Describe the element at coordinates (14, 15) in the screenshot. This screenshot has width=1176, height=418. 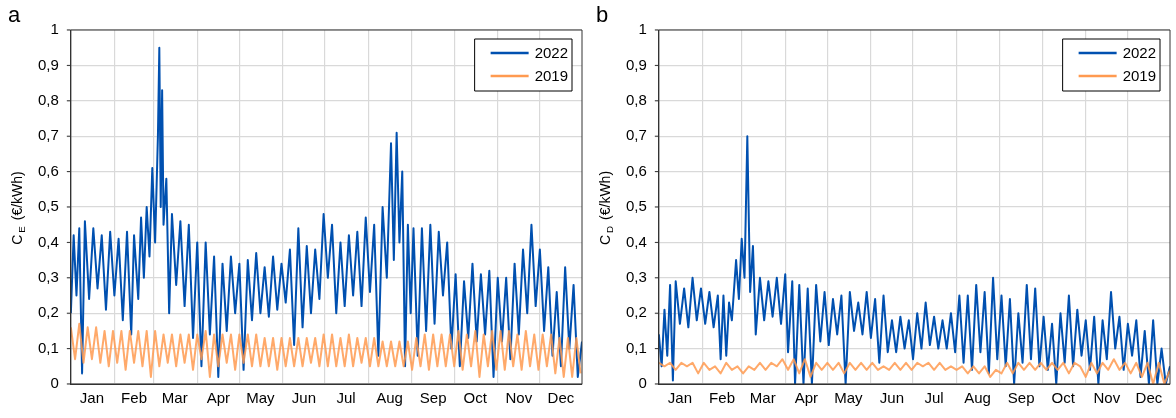
I see `chart-title: a` at that location.